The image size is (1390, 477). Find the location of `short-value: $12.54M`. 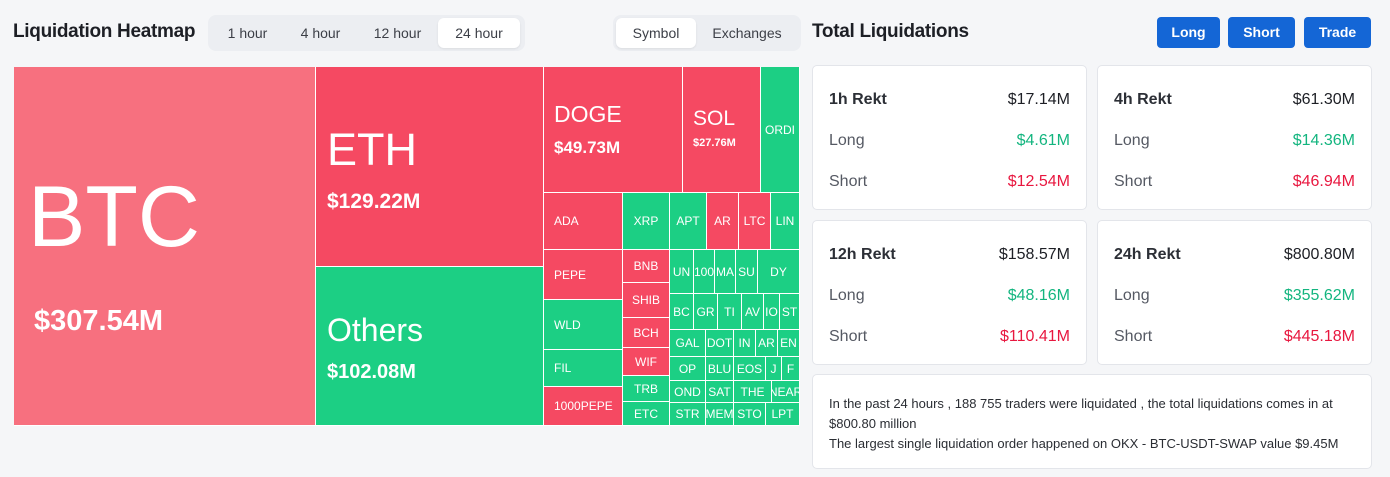

short-value: $12.54M is located at coordinates (1038, 181).